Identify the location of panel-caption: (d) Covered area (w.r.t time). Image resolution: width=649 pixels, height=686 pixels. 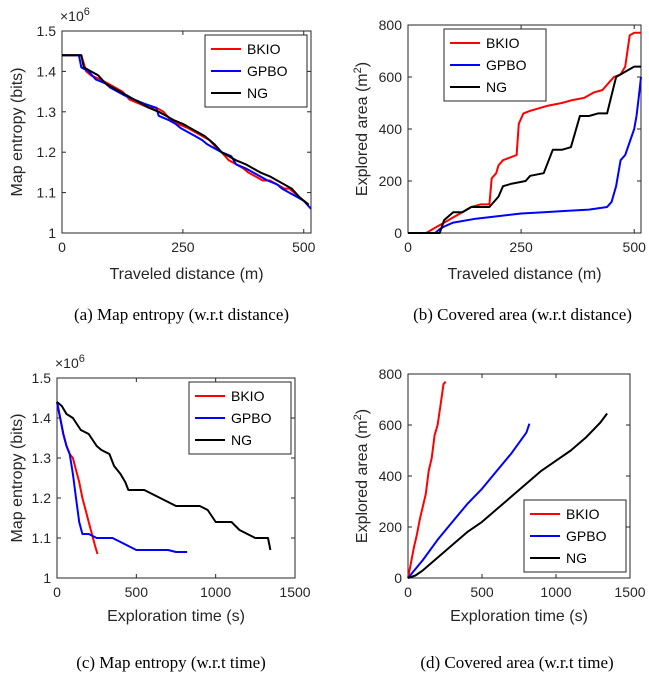
(516, 662).